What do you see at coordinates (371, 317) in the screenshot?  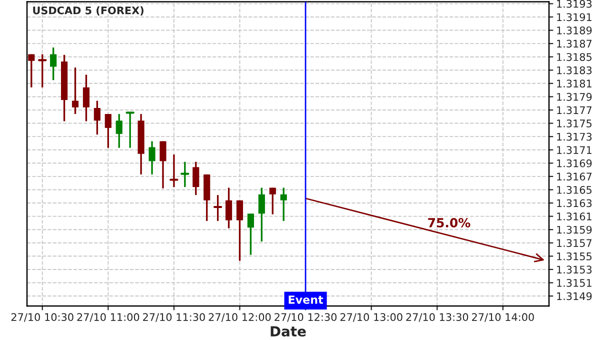 I see `x-tick-label: 27/10 13:00` at bounding box center [371, 317].